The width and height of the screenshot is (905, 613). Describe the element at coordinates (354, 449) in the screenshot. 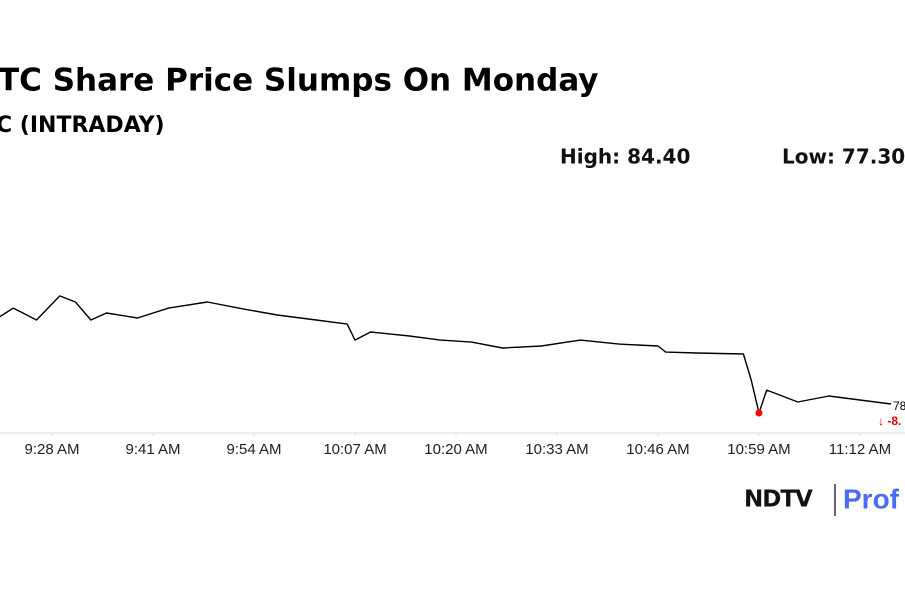

I see `x-tick-label: 10:07 AM` at that location.